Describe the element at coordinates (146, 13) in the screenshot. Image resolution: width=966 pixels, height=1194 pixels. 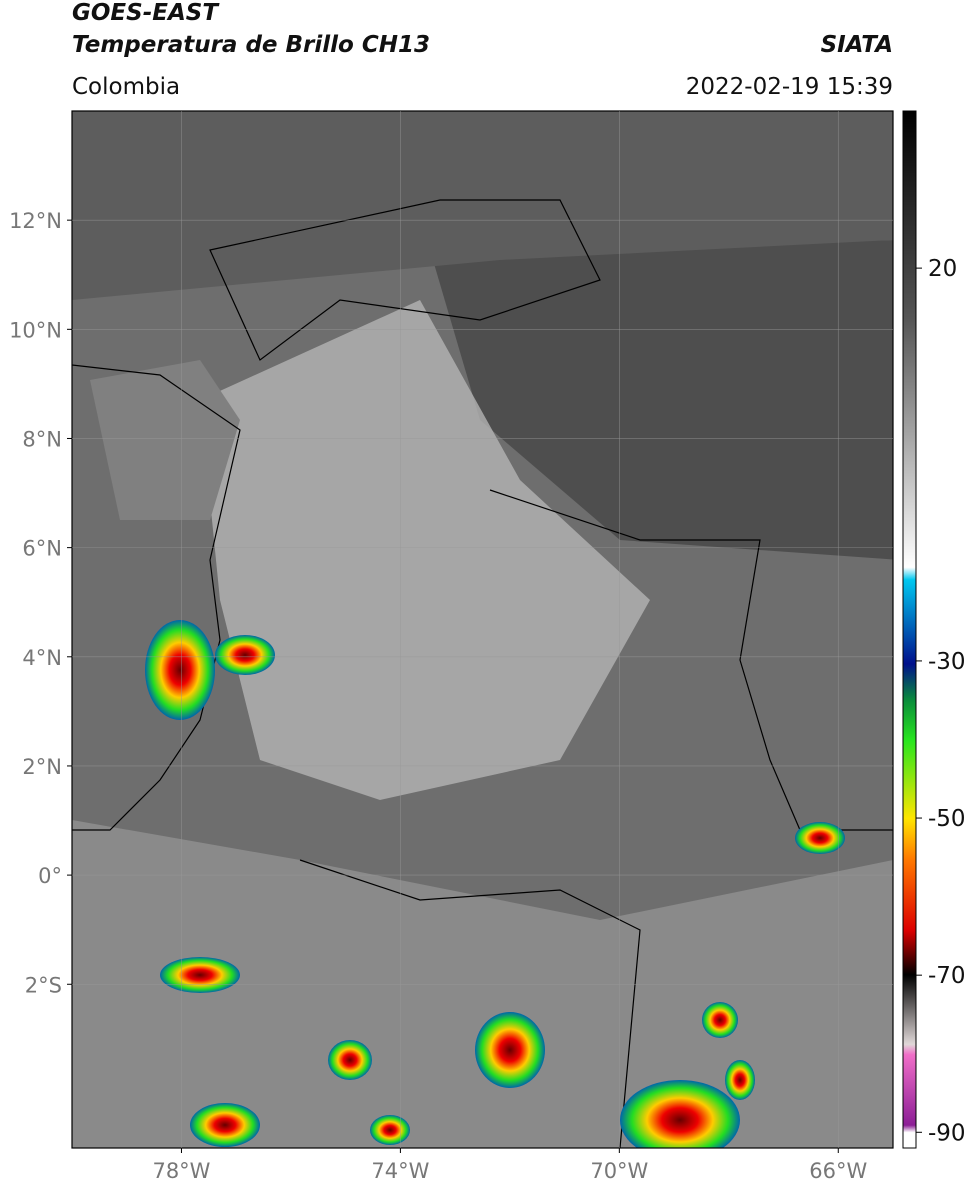
I see `satellite: GOES-EAST` at that location.